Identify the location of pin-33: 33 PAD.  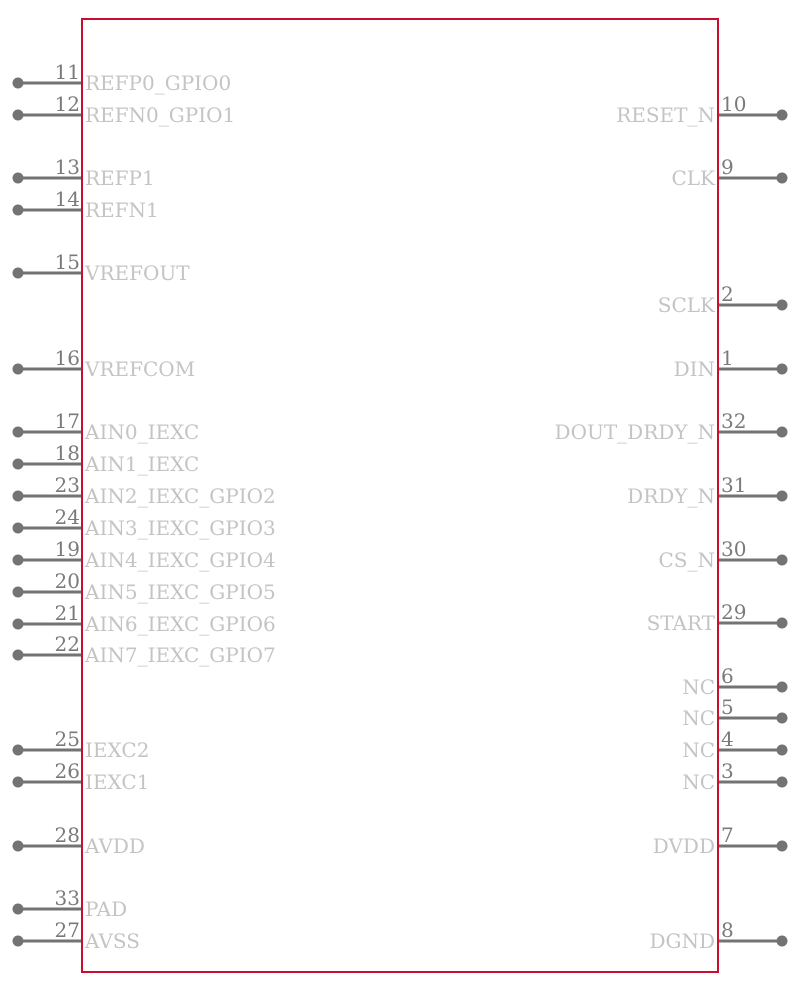
(69, 903).